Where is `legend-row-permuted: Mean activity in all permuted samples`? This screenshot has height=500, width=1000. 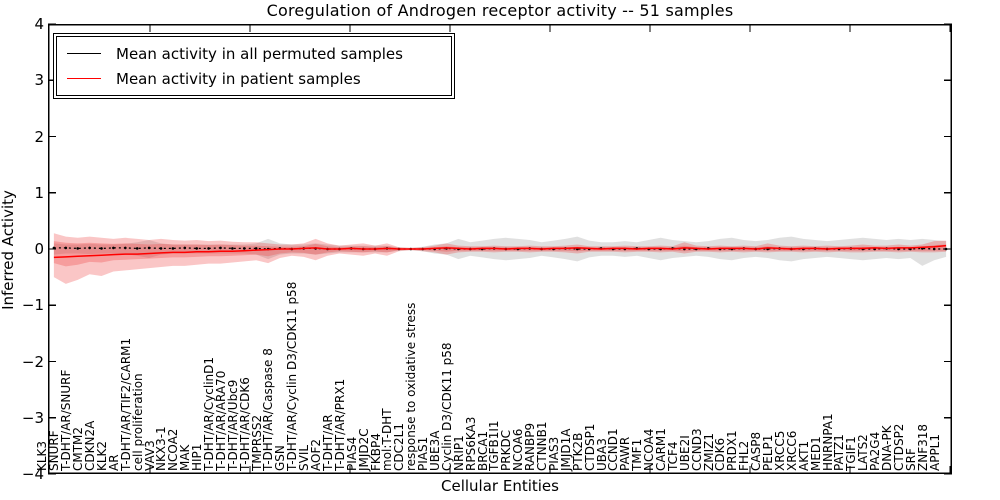
legend-row-permuted: Mean activity in all permuted samples is located at coordinates (254, 54).